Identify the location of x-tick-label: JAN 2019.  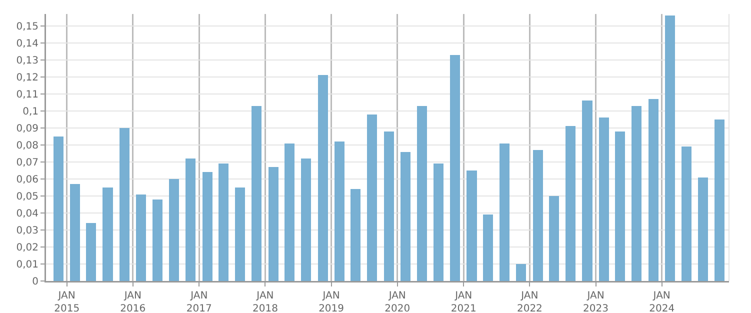
(331, 301).